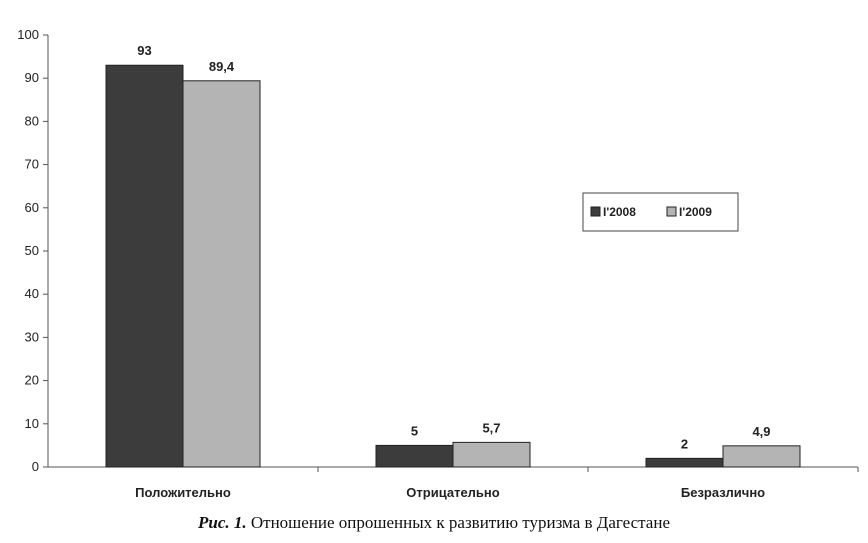 This screenshot has height=543, width=868. What do you see at coordinates (684, 443) in the screenshot?
I see `data-label: 2` at bounding box center [684, 443].